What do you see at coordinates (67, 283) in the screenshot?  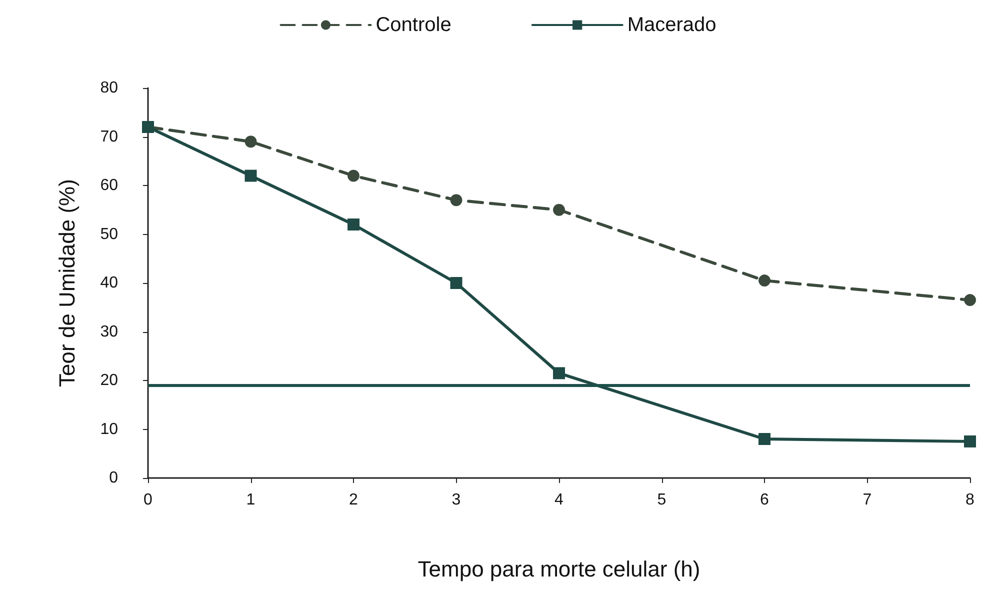 I see `y-axis-title: Teor de Umidade (%)` at bounding box center [67, 283].